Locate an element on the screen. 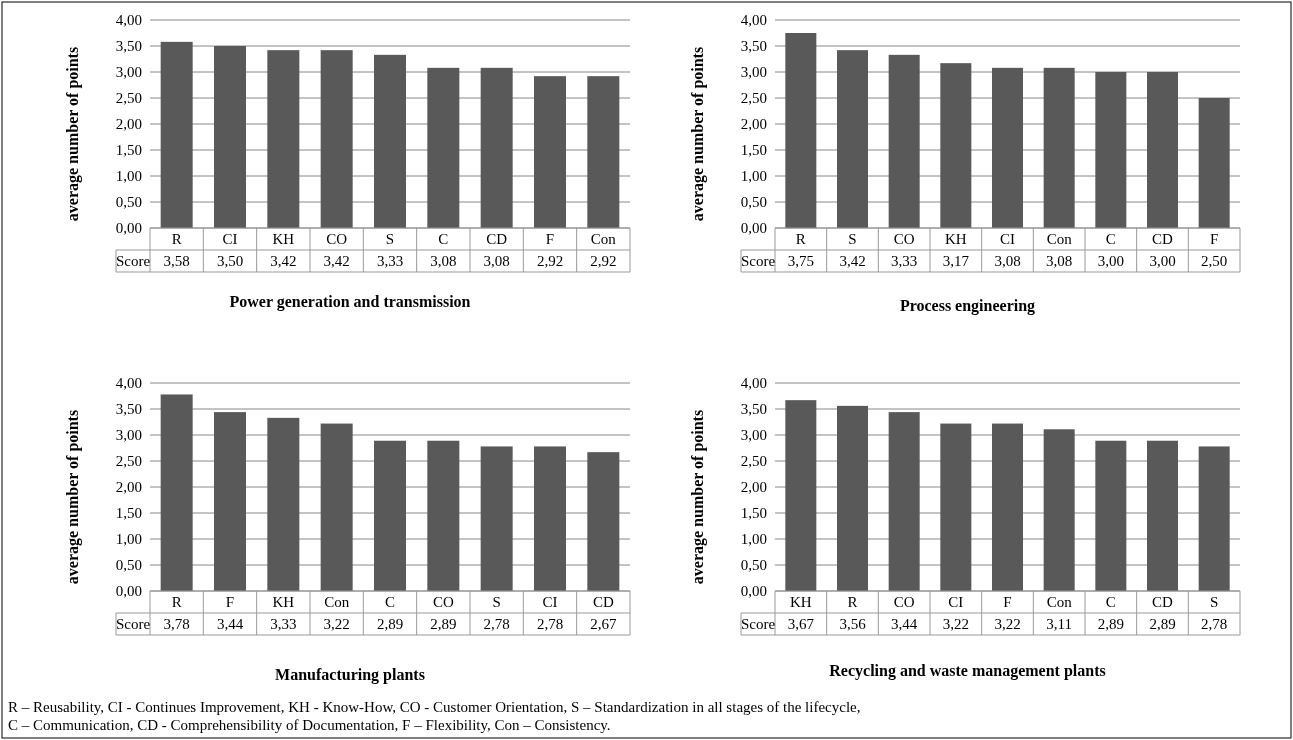  data-label: 3,56 is located at coordinates (853, 624).